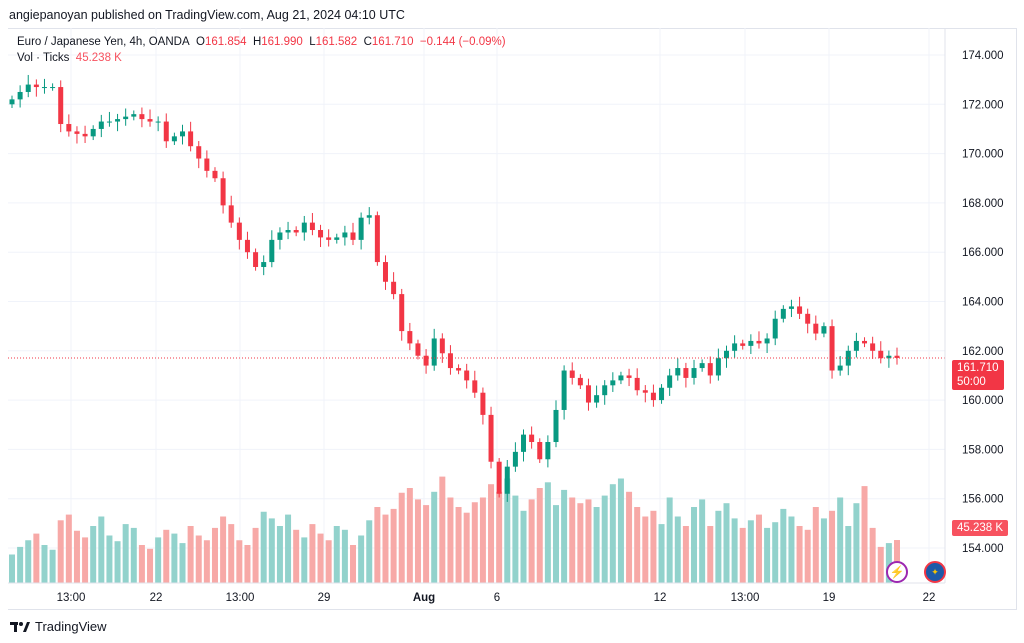 The image size is (1024, 643). Describe the element at coordinates (983, 204) in the screenshot. I see `price-tick-label: 168.000` at that location.